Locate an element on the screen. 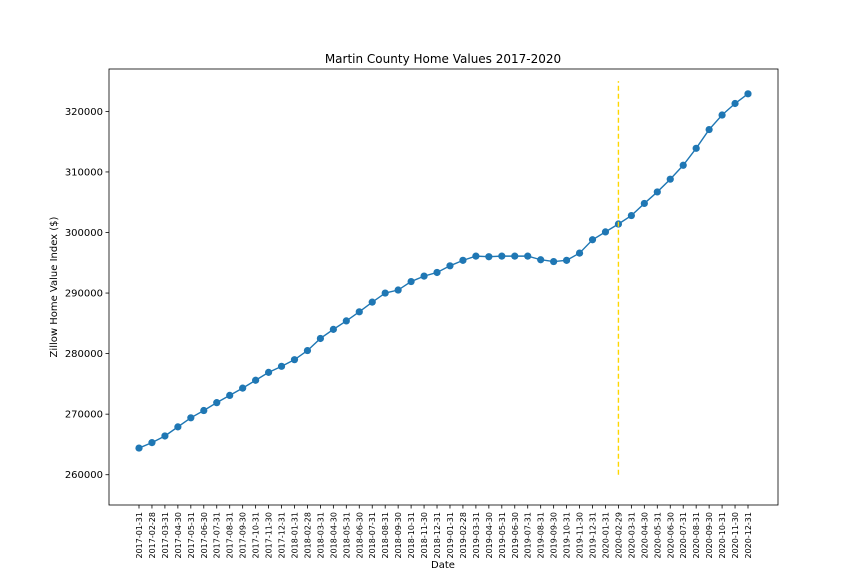 Image resolution: width=864 pixels, height=576 pixels. x-tick-label: 2019-03-31 is located at coordinates (476, 535).